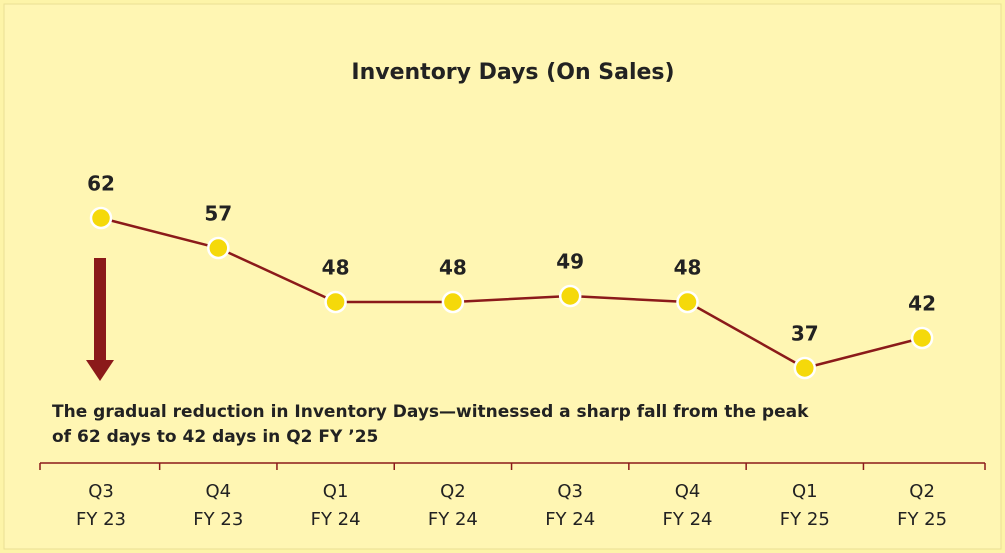 This screenshot has width=1005, height=553. I want to click on data-label: 62, so click(101, 184).